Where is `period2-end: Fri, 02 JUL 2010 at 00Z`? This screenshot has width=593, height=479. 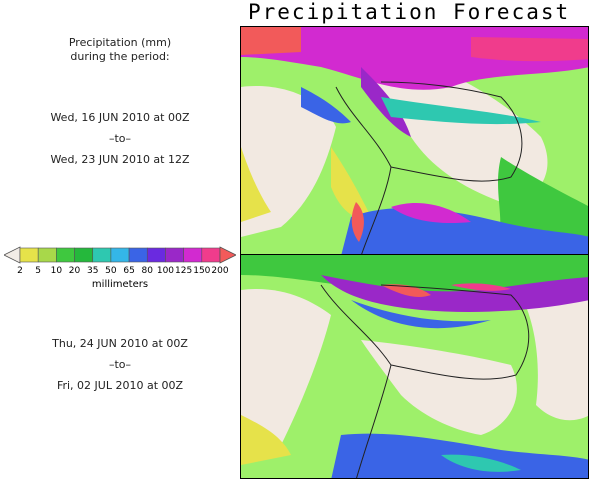
period2-end: Fri, 02 JUL 2010 at 00Z is located at coordinates (120, 385).